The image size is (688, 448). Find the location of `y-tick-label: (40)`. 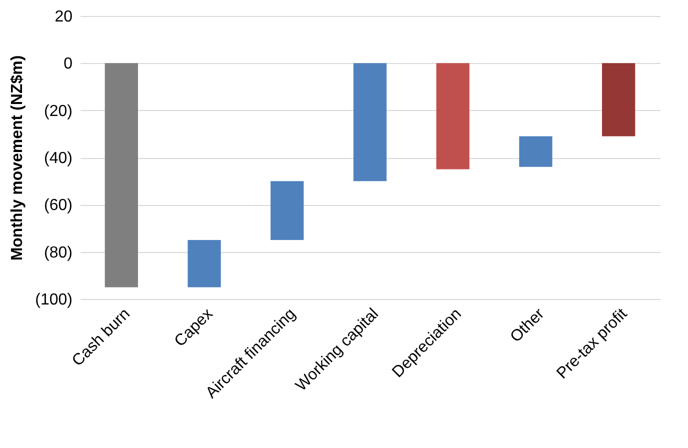

y-tick-label: (40) is located at coordinates (58, 158).